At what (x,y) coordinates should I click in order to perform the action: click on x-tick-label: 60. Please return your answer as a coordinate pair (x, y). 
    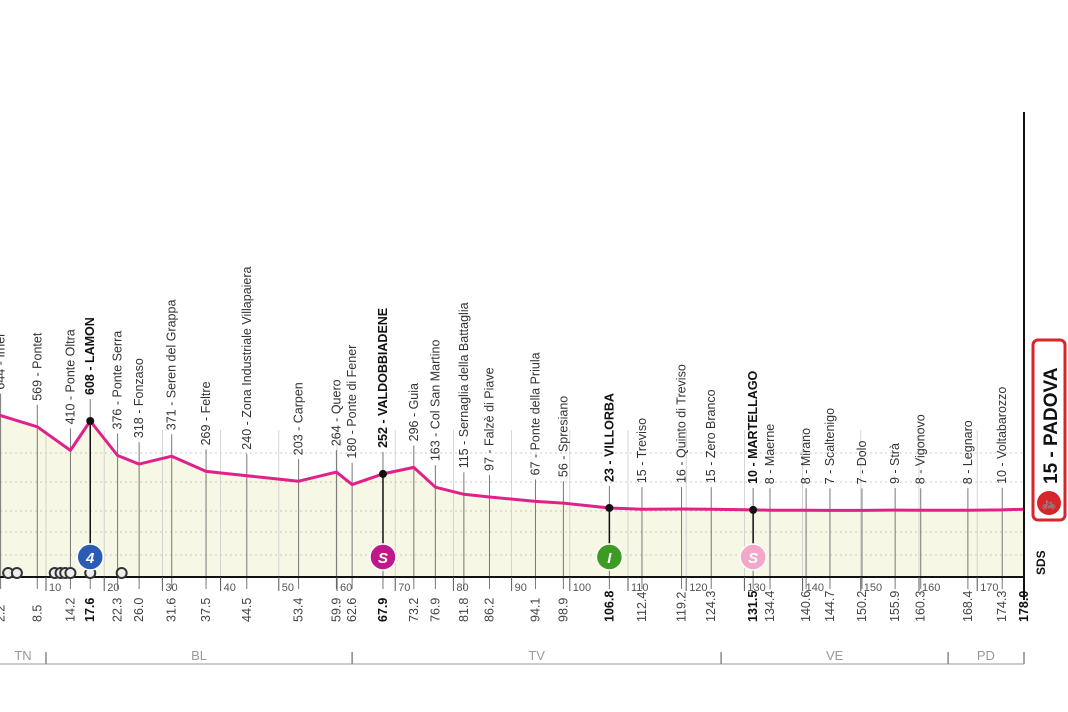
    Looking at the image, I should click on (346, 588).